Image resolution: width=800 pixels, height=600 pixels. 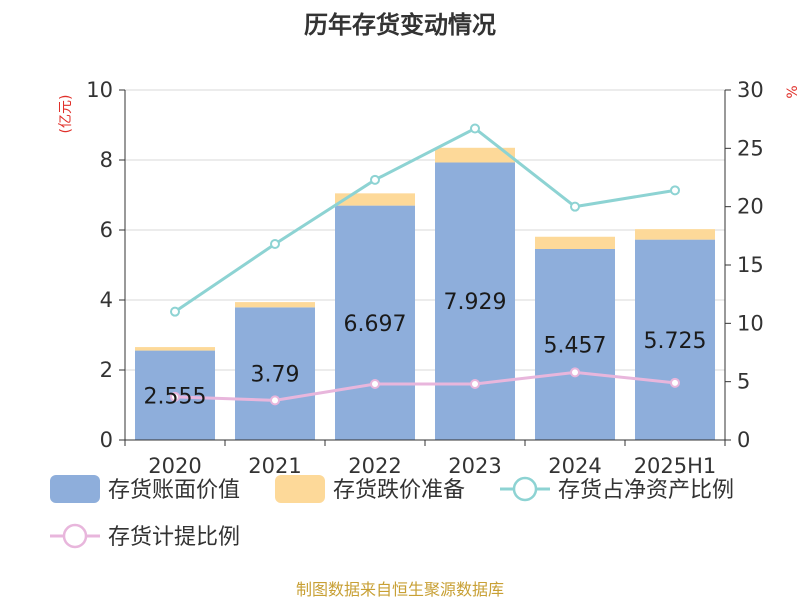 I want to click on x-tick-label: 2020, so click(x=174, y=466).